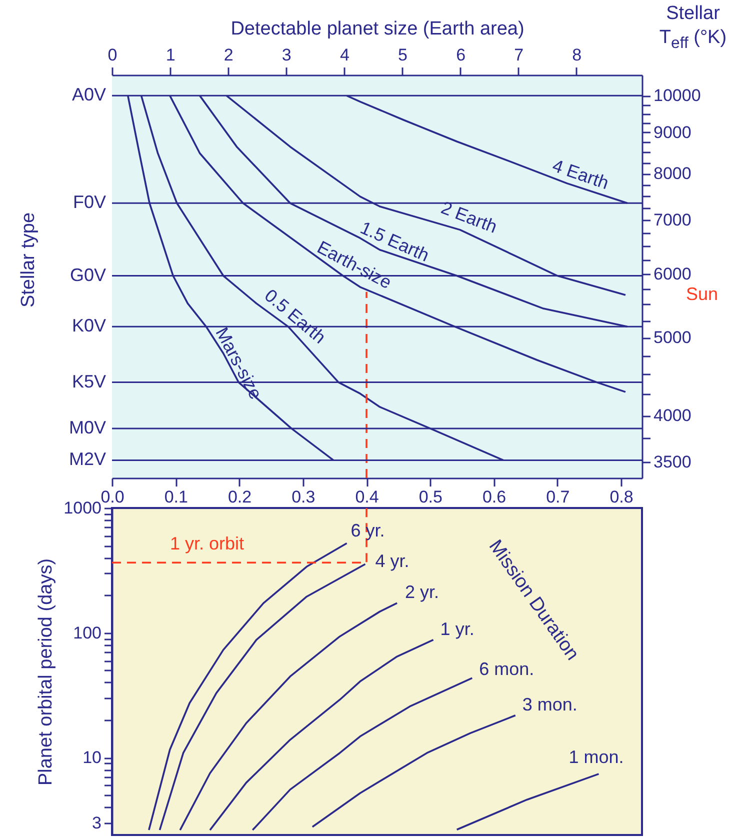 The image size is (734, 839). Describe the element at coordinates (403, 55) in the screenshot. I see `x2-tick-label: 5` at that location.